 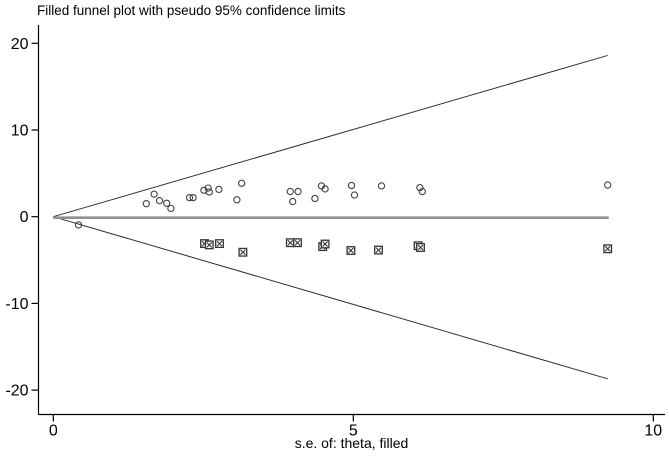 I want to click on y-tick-label: -10, so click(x=16, y=304).